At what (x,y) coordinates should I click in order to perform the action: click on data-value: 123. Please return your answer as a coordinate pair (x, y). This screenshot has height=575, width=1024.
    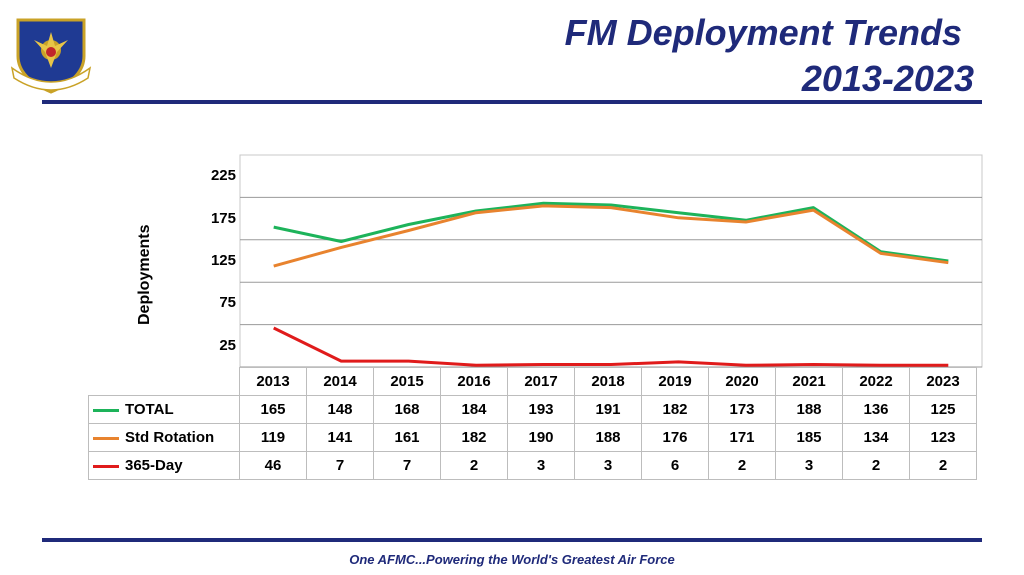
    Looking at the image, I should click on (943, 437).